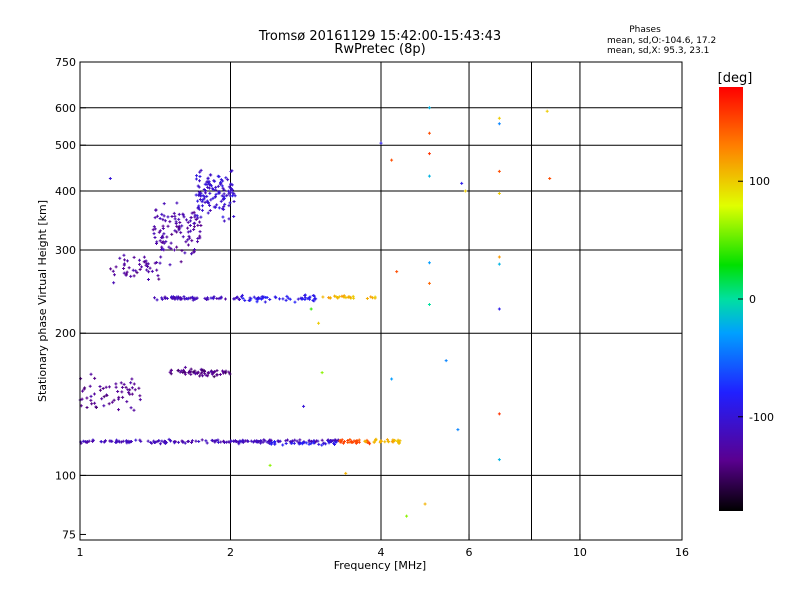 This screenshot has height=600, width=800. What do you see at coordinates (80, 552) in the screenshot?
I see `x-tick-label: 1` at bounding box center [80, 552].